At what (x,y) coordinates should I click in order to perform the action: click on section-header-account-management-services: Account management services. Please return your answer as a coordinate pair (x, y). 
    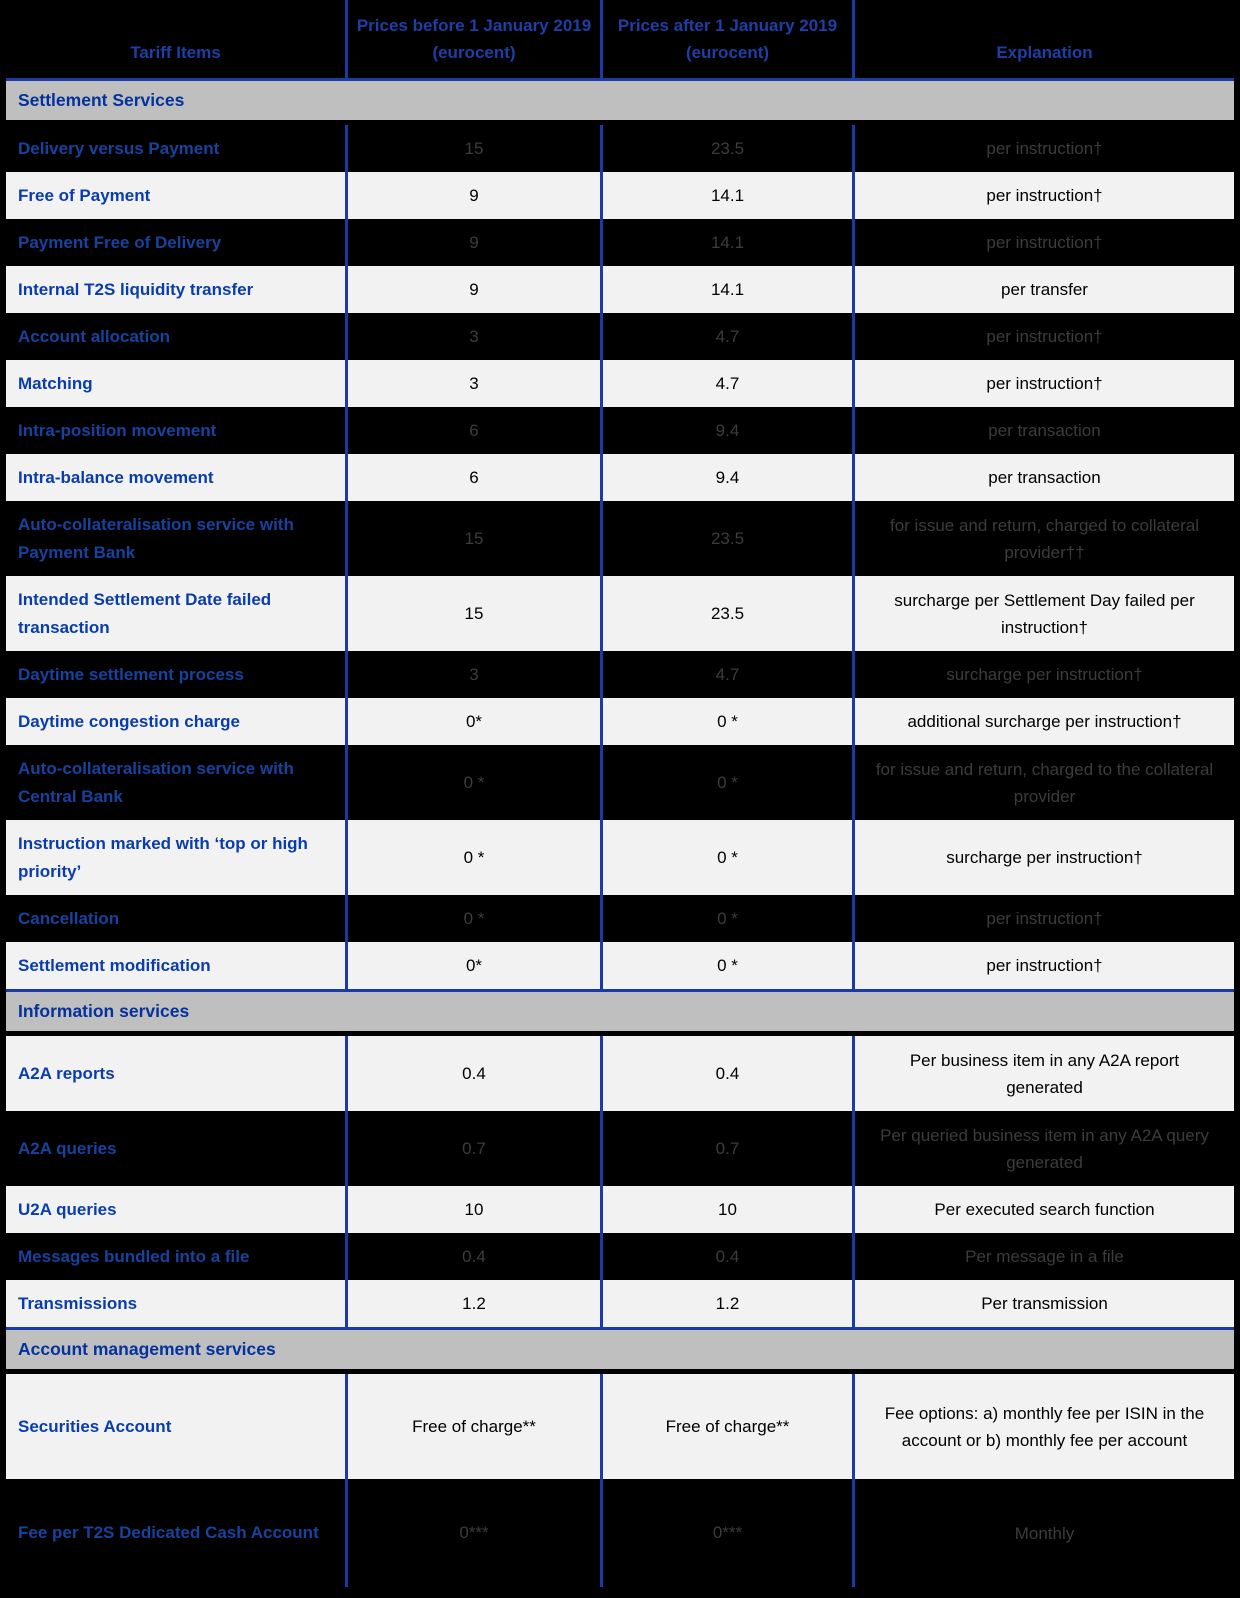
    Looking at the image, I should click on (620, 1350).